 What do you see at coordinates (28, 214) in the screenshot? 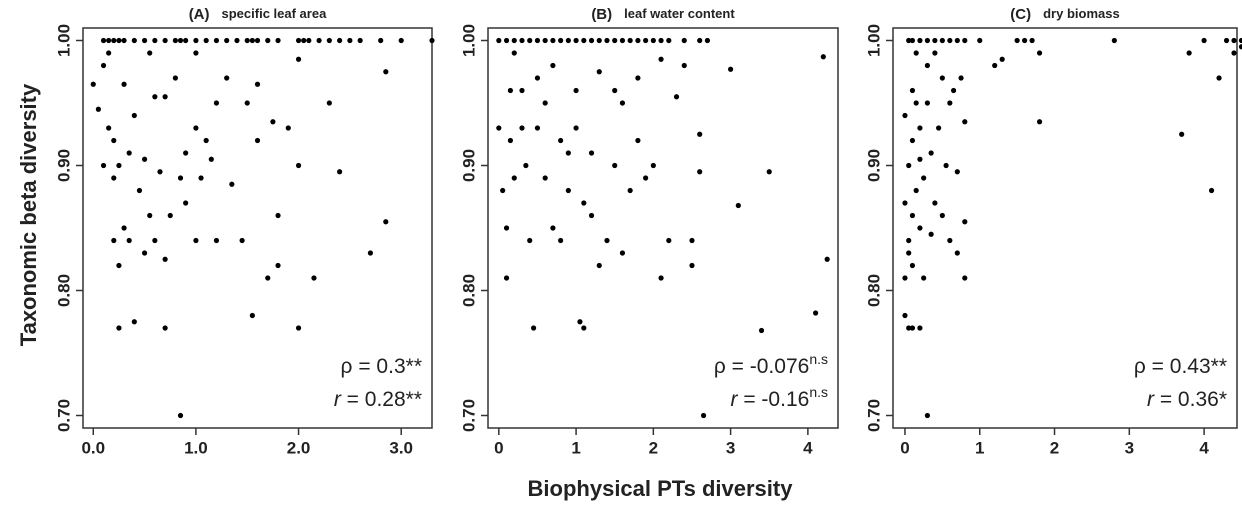
I see `y-axis-label: Taxonomic beta diversity` at bounding box center [28, 214].